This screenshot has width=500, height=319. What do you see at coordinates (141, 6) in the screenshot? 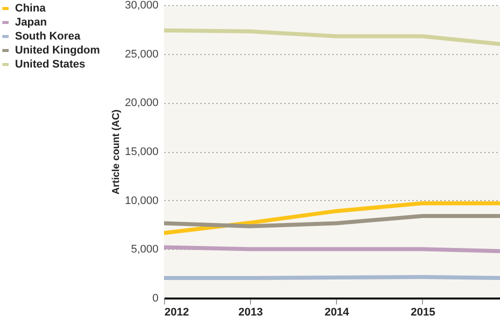
I see `y-tick-label: 30,000` at bounding box center [141, 6].